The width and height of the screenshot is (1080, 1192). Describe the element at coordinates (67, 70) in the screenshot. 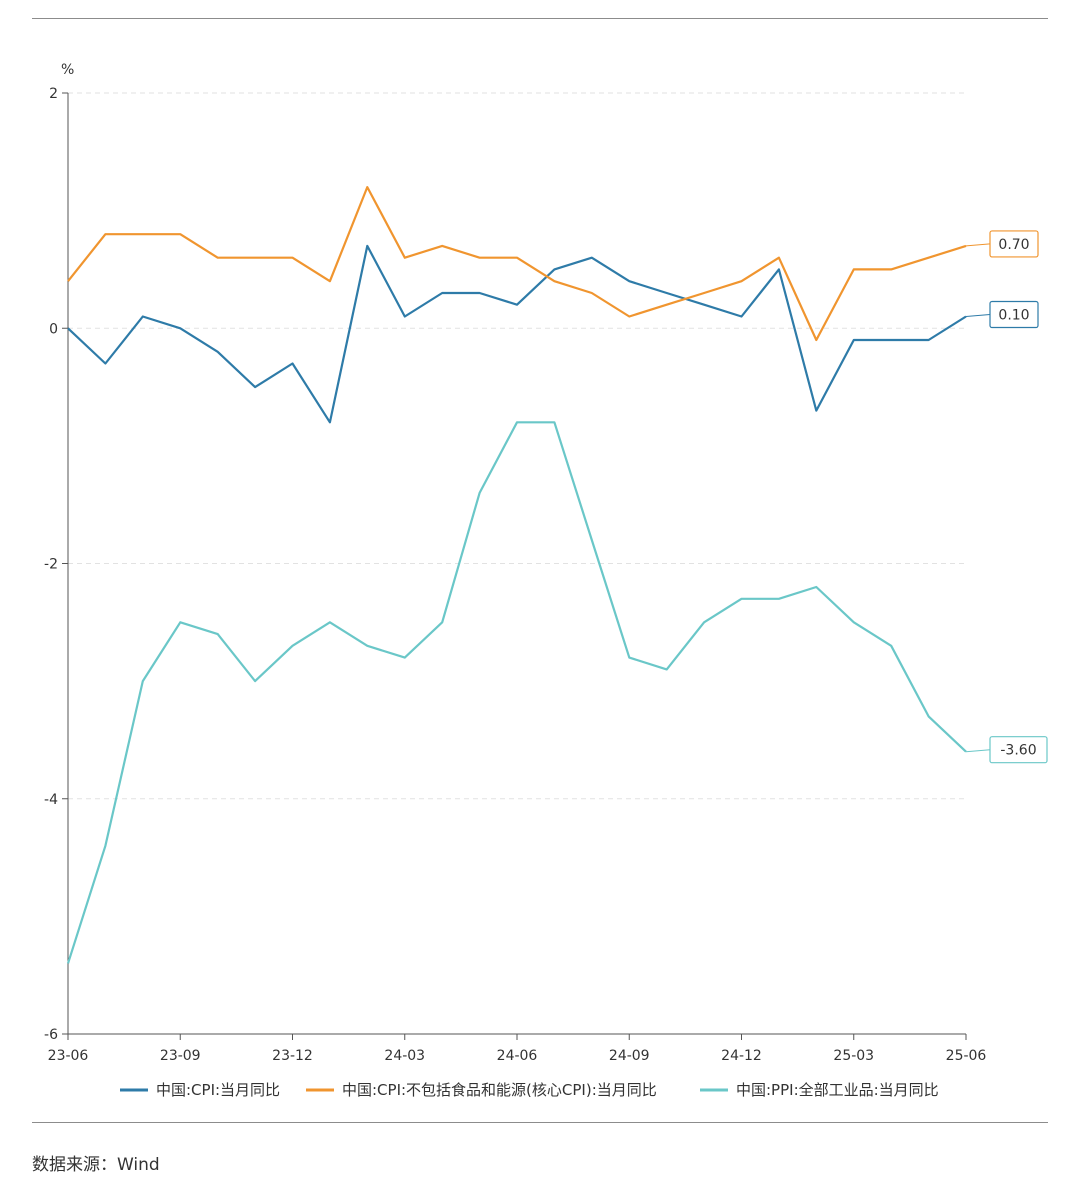

I see `y-axis-label: %` at that location.